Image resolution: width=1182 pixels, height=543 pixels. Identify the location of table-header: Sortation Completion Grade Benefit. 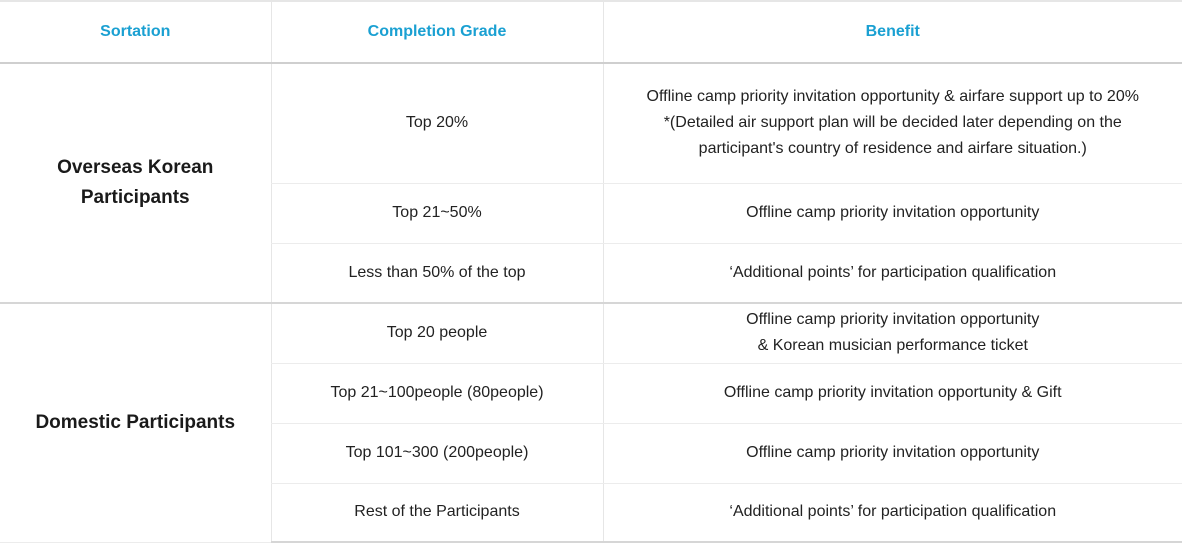
(591, 32).